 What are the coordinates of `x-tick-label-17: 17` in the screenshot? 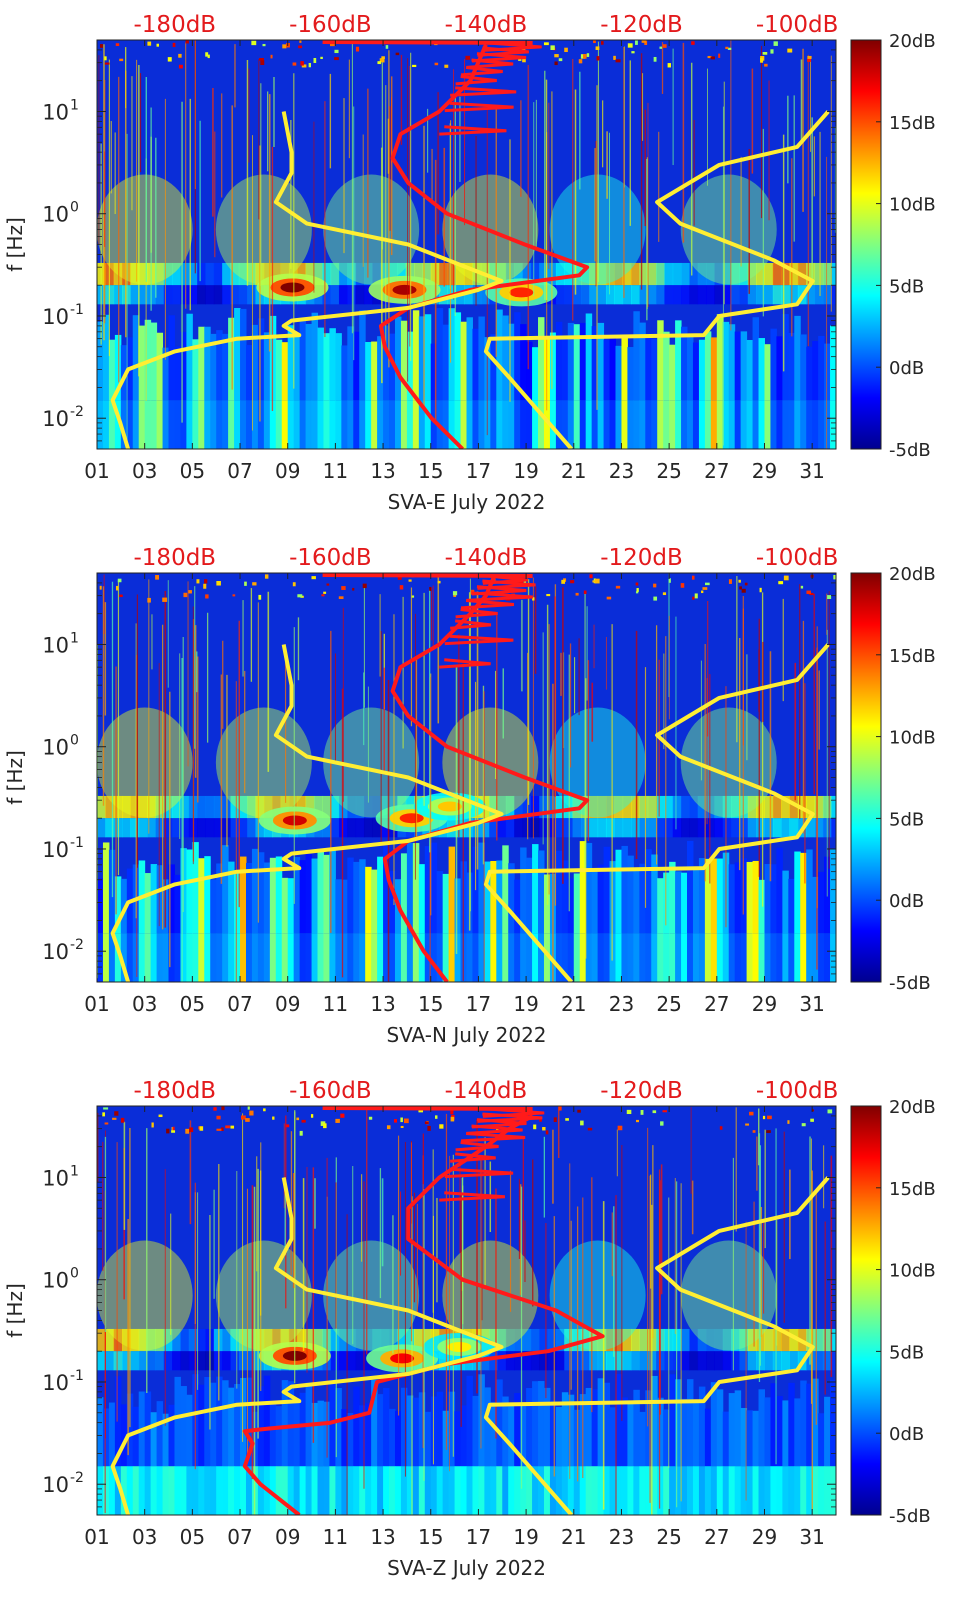 It's located at (478, 1537).